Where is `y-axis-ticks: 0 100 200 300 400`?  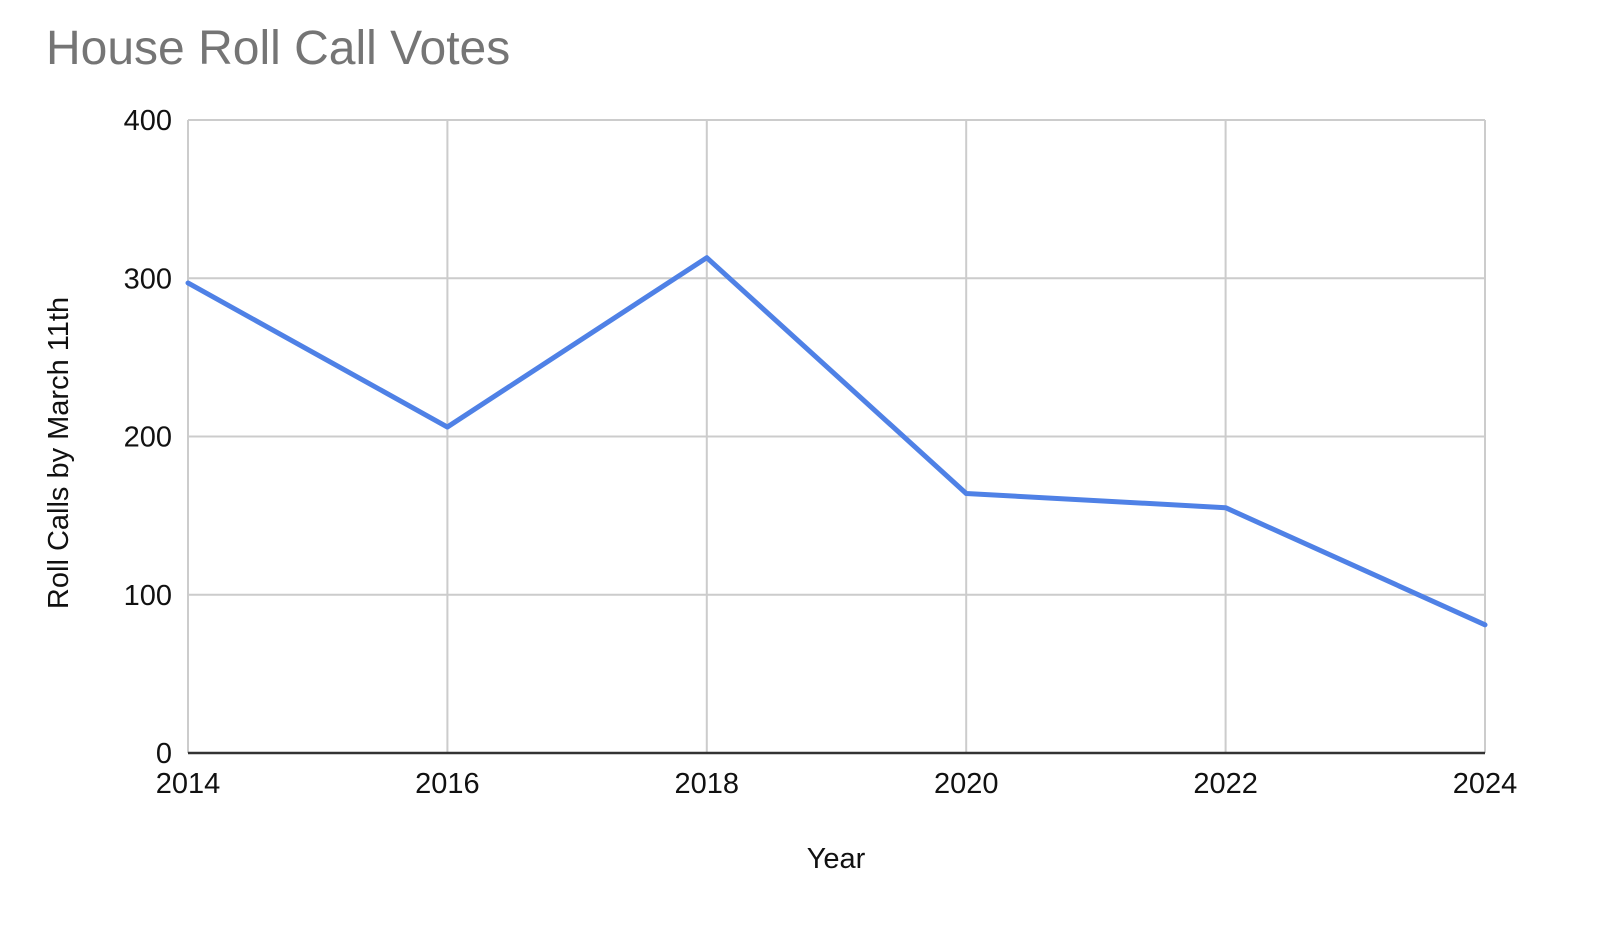 y-axis-ticks: 0 100 200 300 400 is located at coordinates (148, 437).